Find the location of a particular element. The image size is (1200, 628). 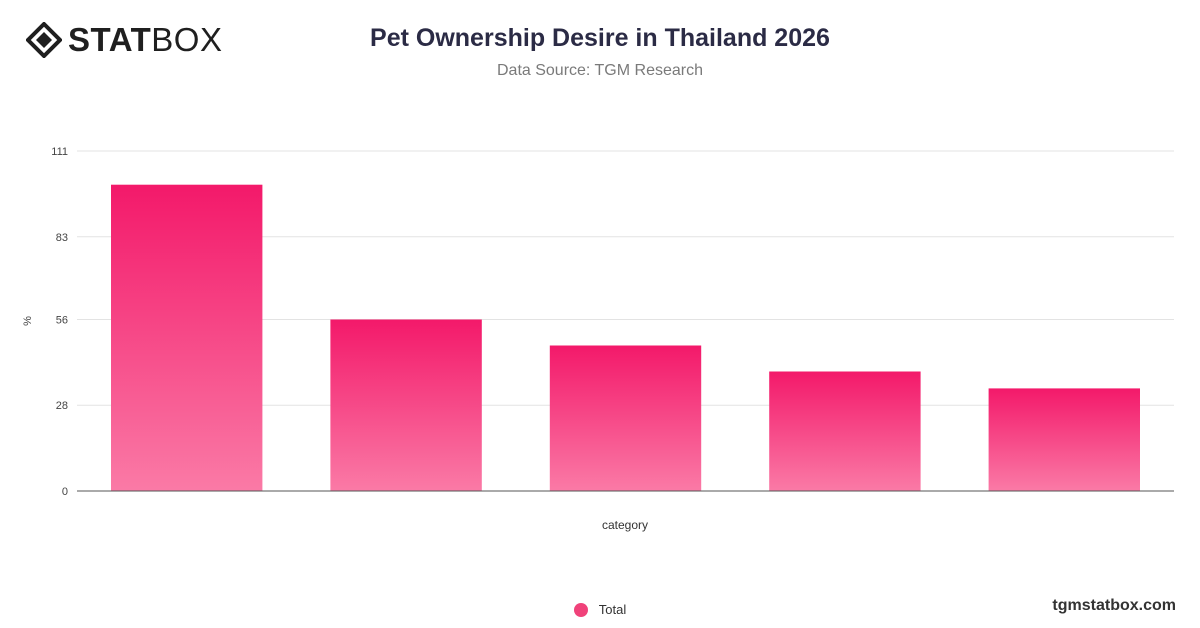

chart-subtitle: Data Source: TGM Research is located at coordinates (599, 70).